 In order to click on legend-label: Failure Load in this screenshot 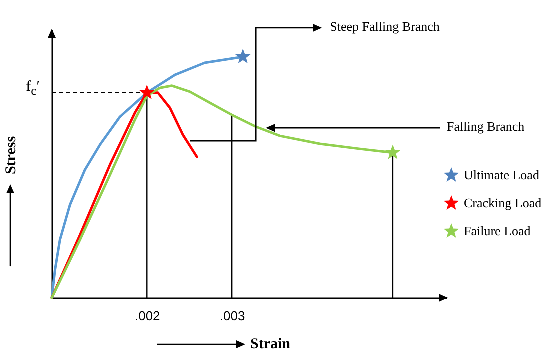, I will do `click(498, 231)`.